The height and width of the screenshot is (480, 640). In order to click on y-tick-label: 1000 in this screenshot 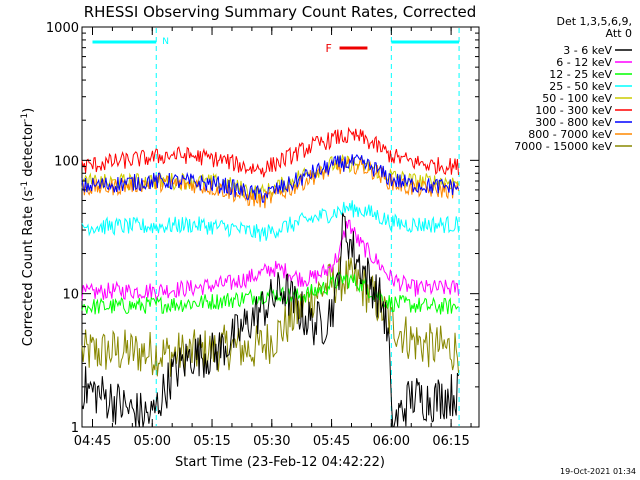, I will do `click(62, 28)`.